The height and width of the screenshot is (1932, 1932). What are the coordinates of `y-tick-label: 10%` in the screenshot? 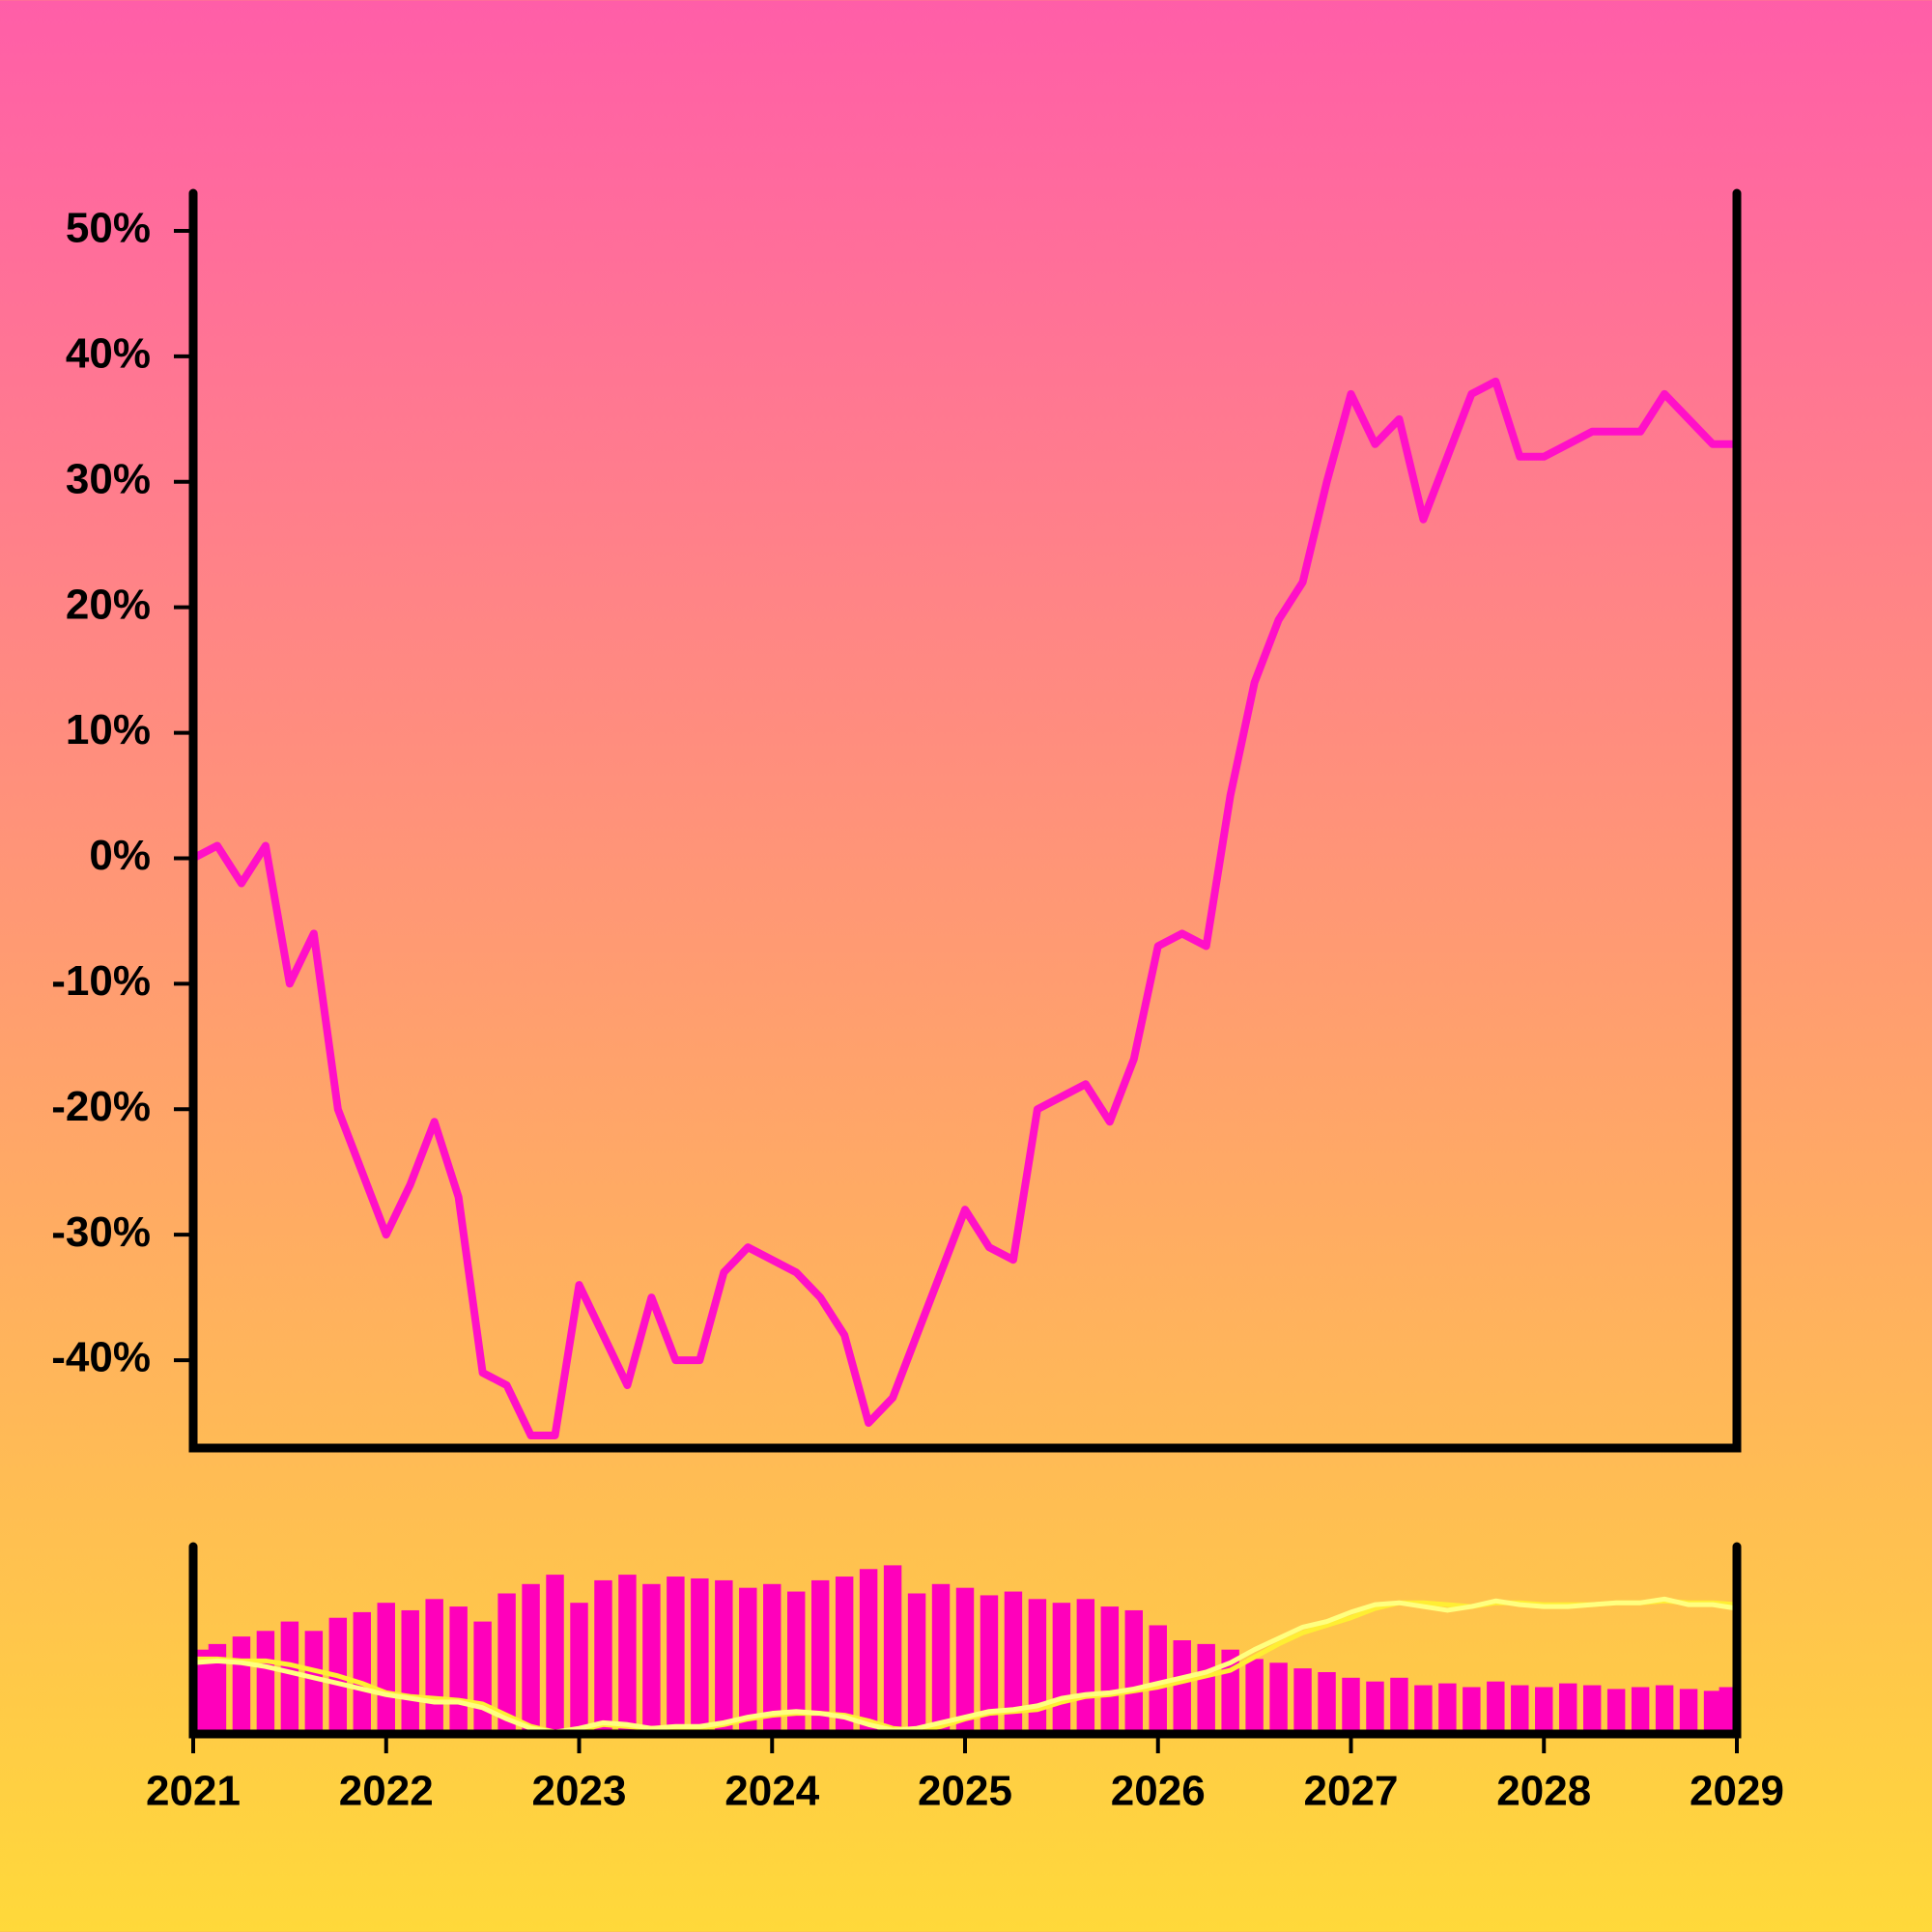 It's located at (108, 729).